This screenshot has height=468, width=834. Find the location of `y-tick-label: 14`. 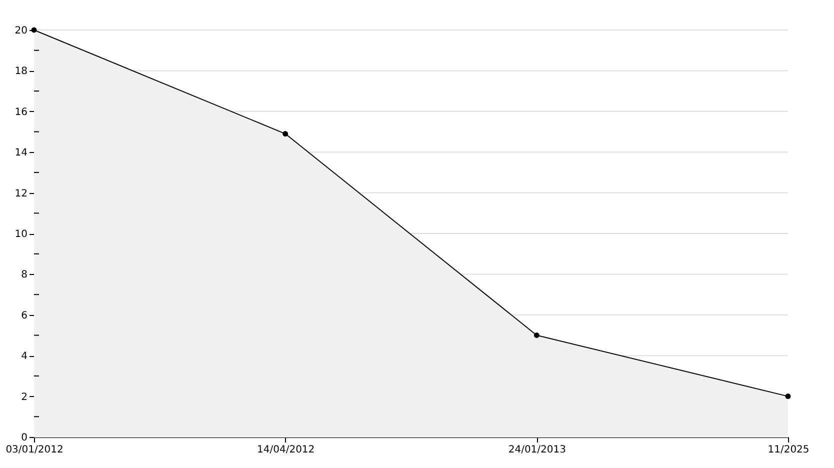

y-tick-label: 14 is located at coordinates (21, 153).